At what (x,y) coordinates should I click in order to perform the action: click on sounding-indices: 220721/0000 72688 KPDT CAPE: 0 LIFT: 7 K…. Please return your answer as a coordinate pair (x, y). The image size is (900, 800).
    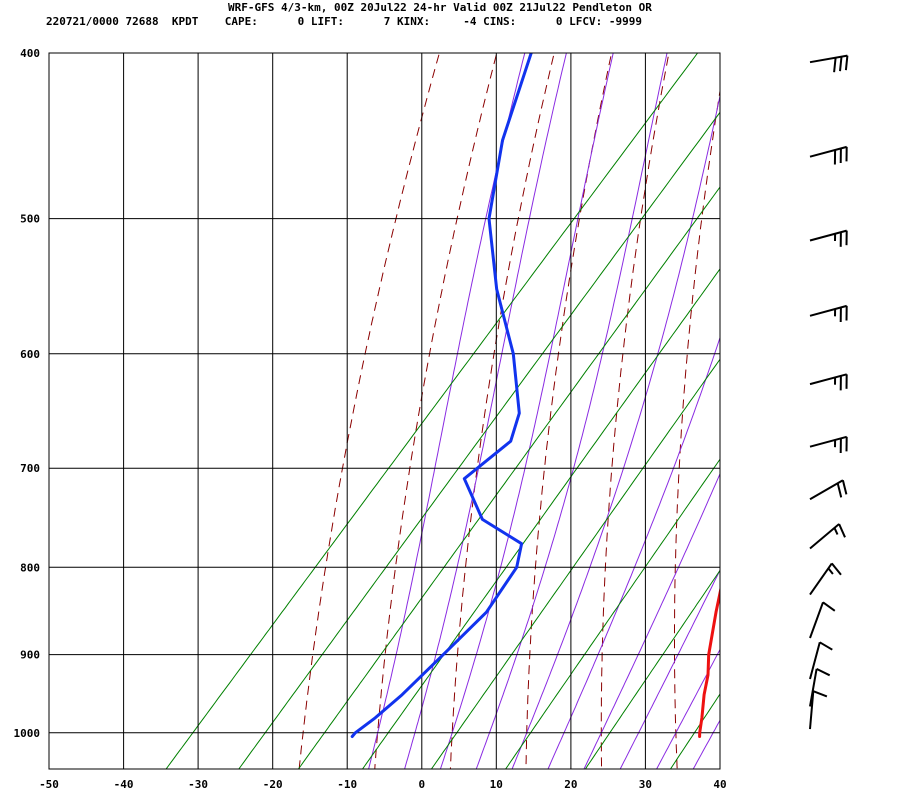
    Looking at the image, I should click on (344, 21).